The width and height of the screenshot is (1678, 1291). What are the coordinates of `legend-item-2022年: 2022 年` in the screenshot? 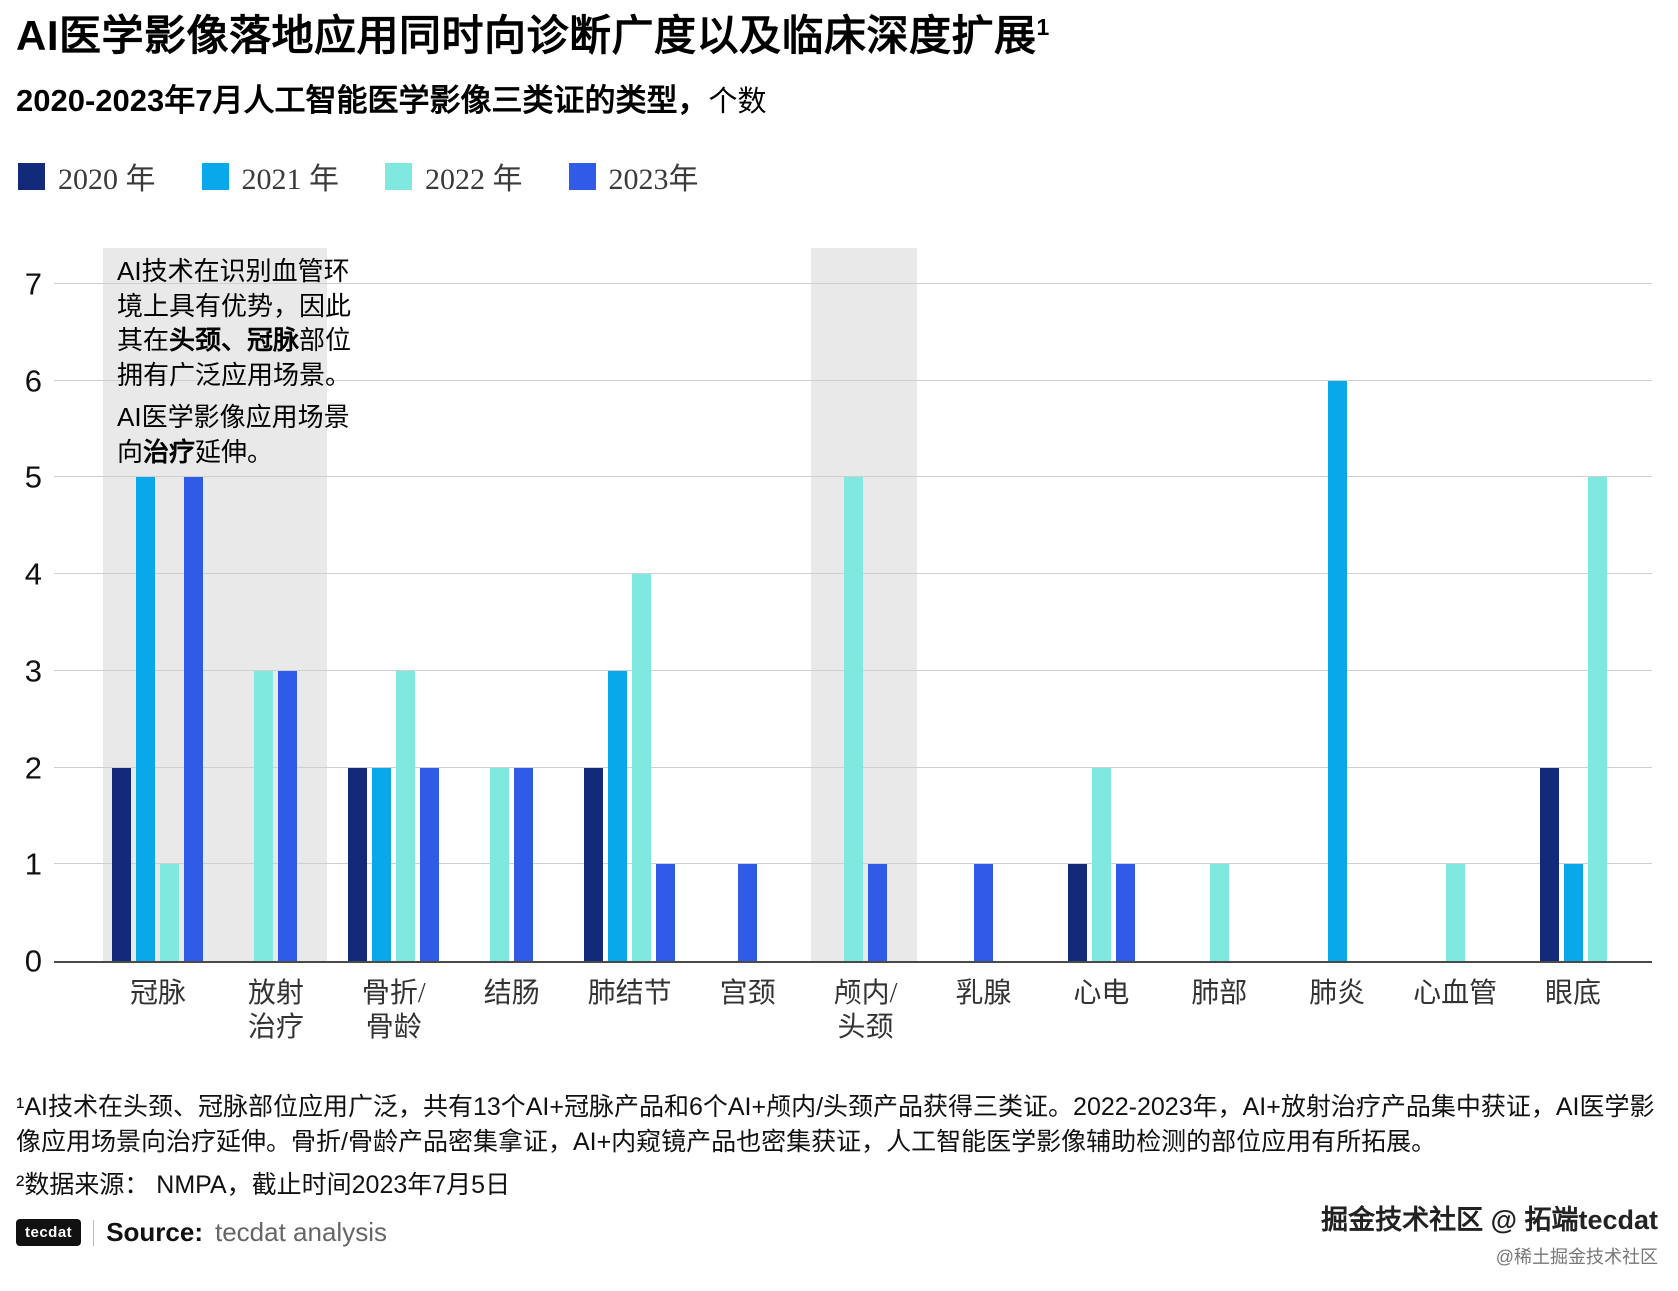 It's located at (454, 176).